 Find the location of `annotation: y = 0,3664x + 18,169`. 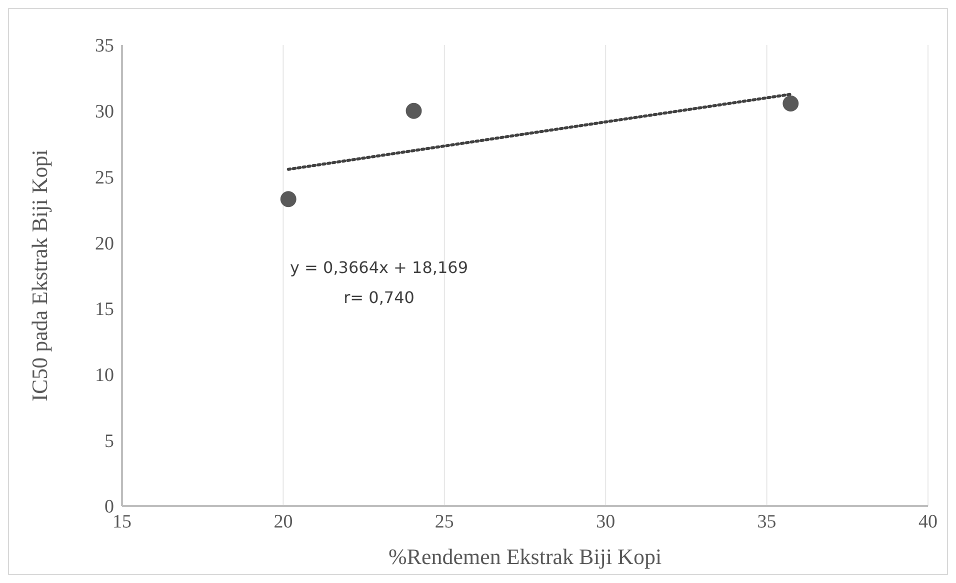

annotation: y = 0,3664x + 18,169 is located at coordinates (379, 268).